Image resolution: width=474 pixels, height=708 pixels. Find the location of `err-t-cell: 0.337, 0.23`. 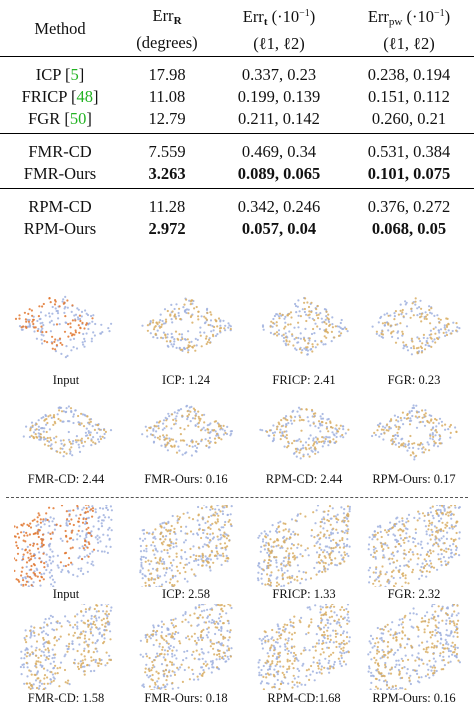

err-t-cell: 0.337, 0.23 is located at coordinates (279, 74).